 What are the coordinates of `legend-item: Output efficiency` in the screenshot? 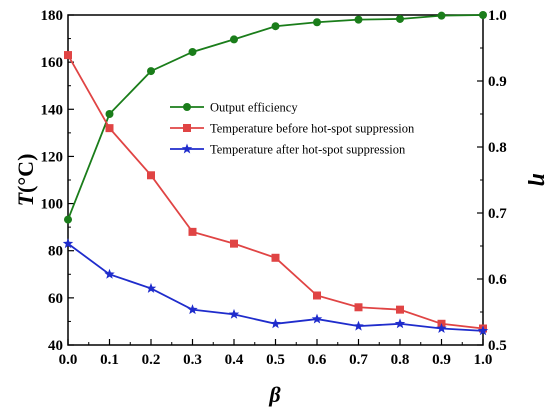 It's located at (234, 108).